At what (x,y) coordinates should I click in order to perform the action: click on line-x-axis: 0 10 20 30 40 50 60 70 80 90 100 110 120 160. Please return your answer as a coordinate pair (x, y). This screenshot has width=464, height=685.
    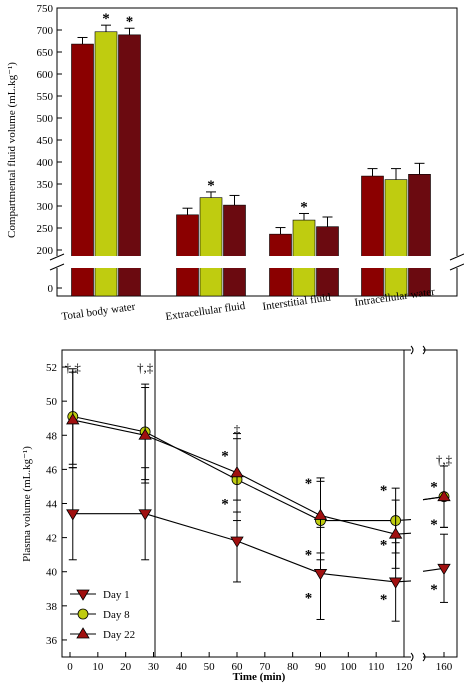
    Looking at the image, I should click on (260, 662).